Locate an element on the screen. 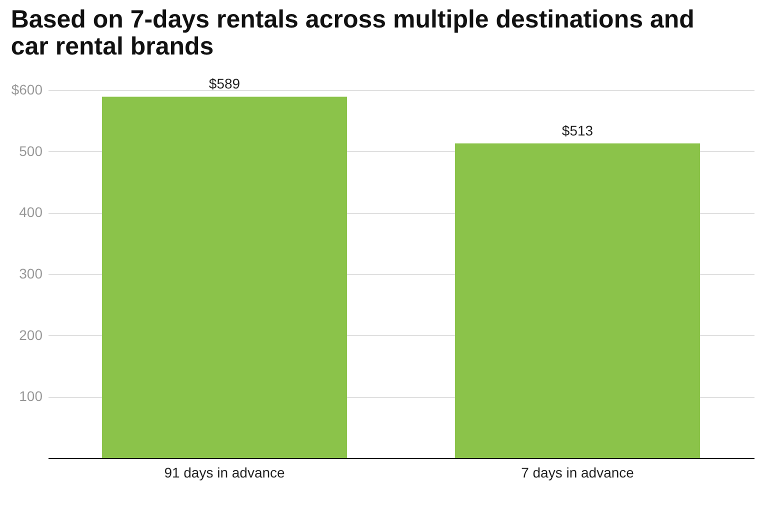 This screenshot has width=768, height=520. text: car rental brands is located at coordinates (112, 46).